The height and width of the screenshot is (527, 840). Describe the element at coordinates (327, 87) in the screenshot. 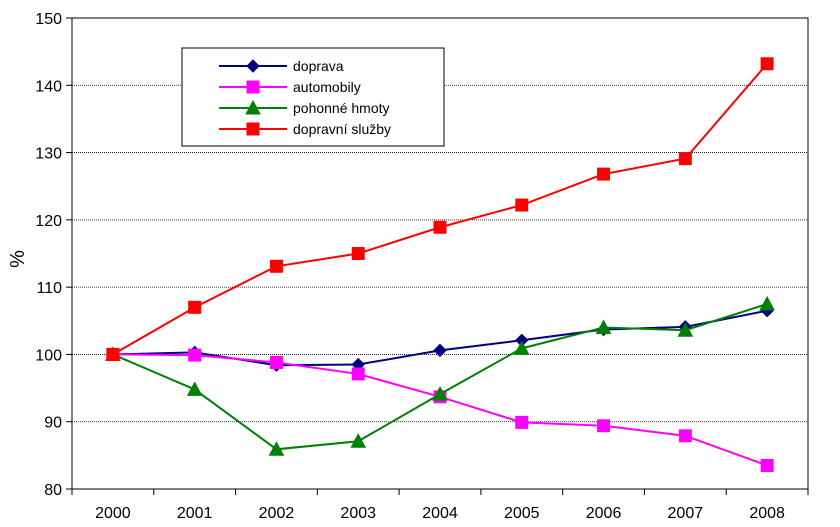

I see `legend-label: automobily` at that location.